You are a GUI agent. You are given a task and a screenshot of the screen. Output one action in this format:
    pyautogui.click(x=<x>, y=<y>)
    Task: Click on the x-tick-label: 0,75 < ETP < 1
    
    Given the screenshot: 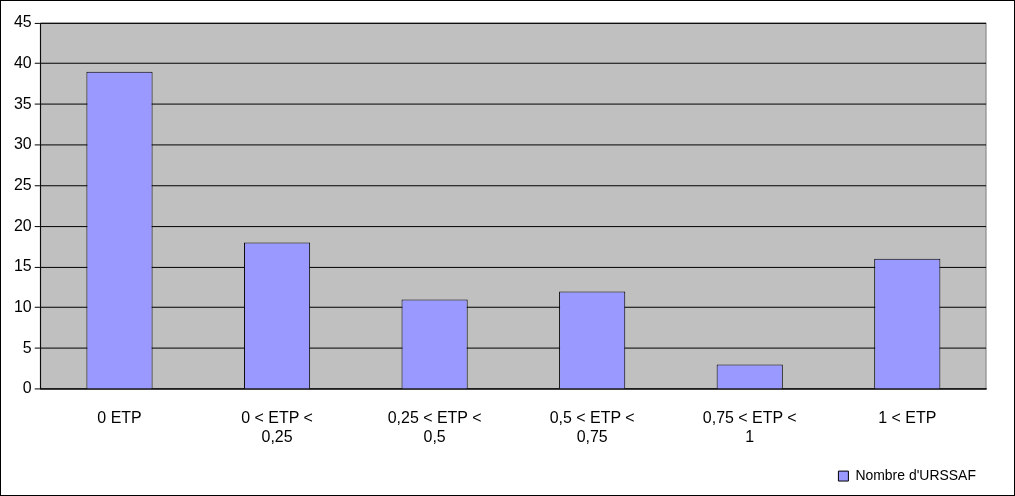 What is the action you would take?
    pyautogui.click(x=749, y=427)
    